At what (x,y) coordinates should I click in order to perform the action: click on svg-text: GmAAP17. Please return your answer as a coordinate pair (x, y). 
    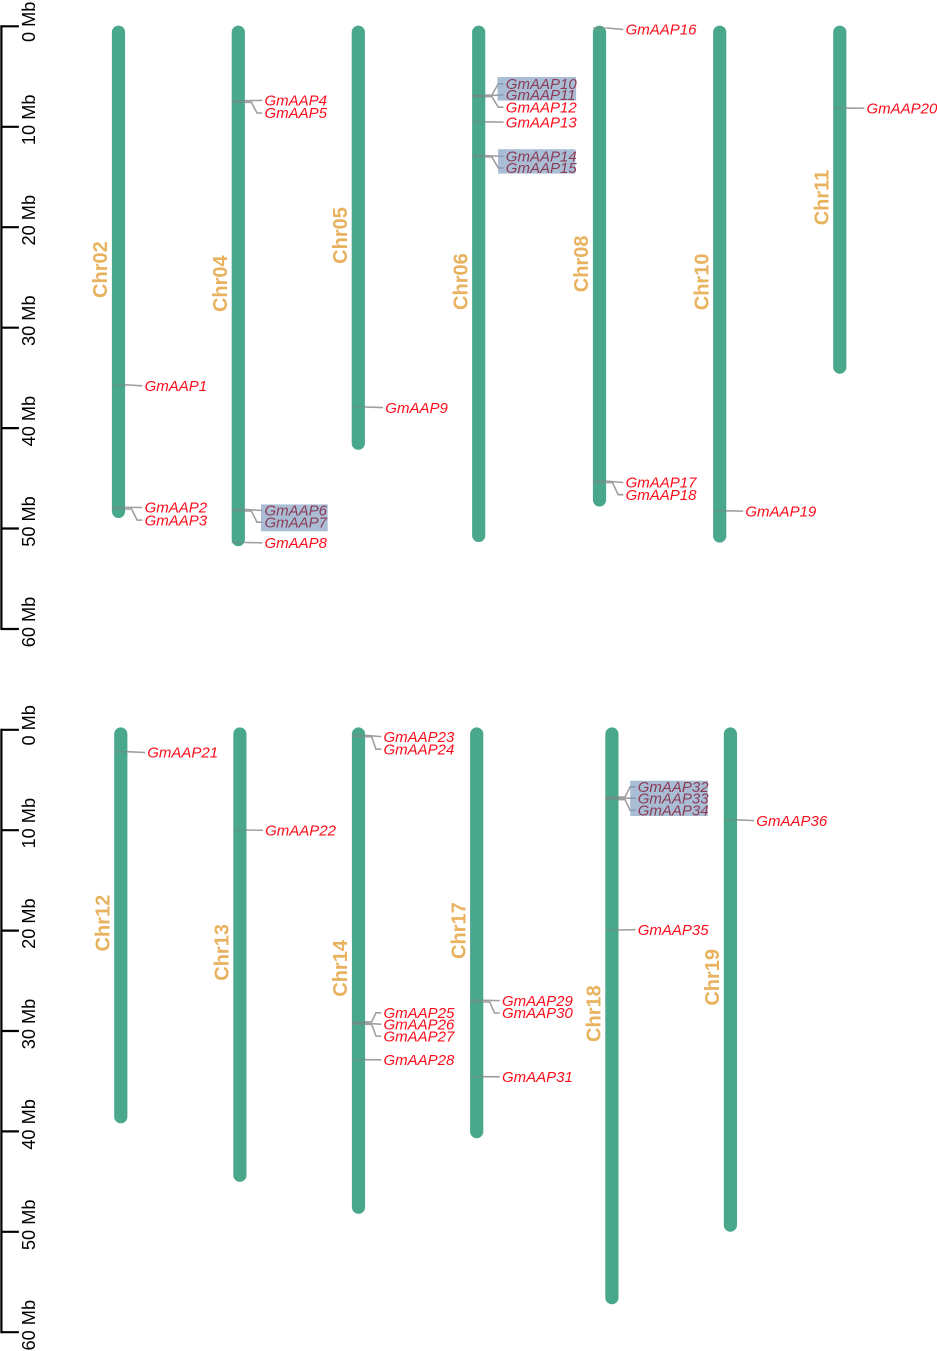
    Looking at the image, I should click on (662, 483).